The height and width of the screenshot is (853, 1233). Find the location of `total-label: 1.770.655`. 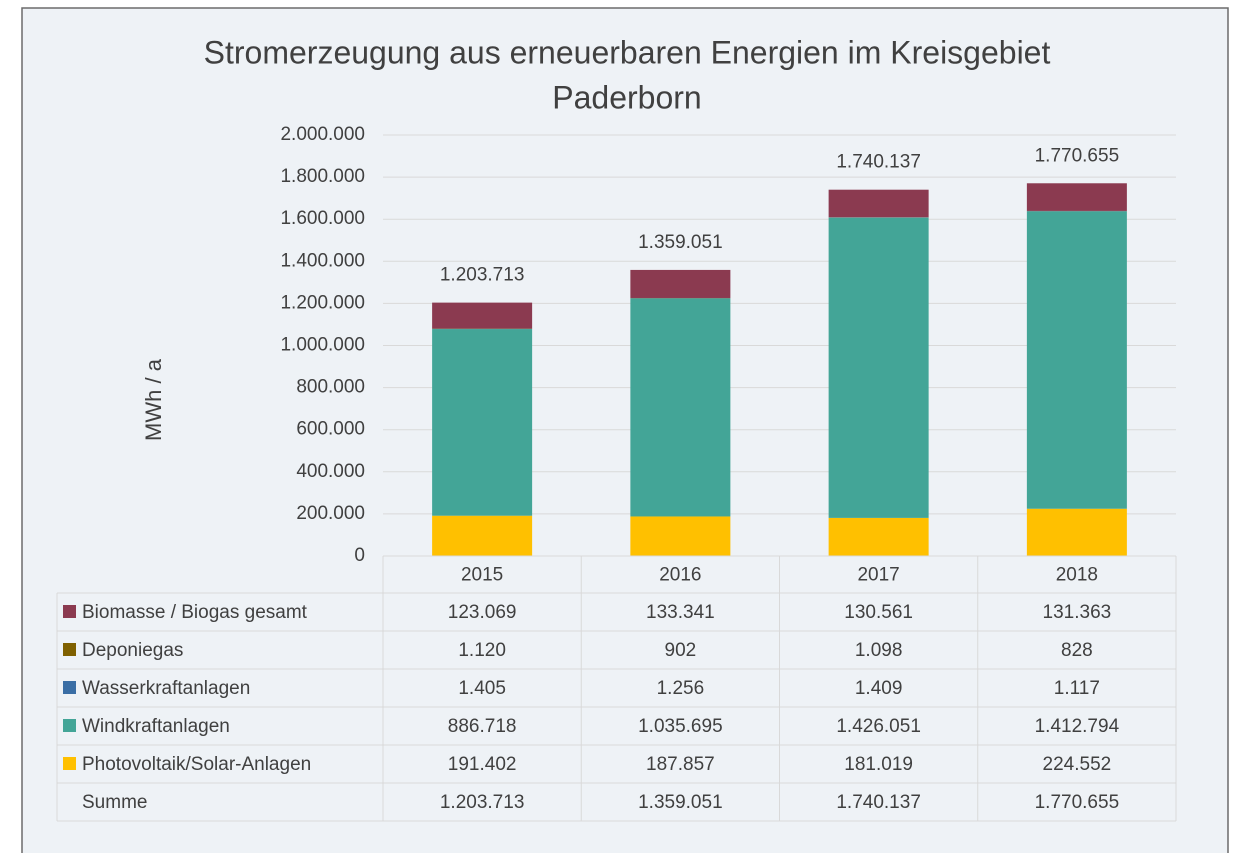

total-label: 1.770.655 is located at coordinates (1077, 155).